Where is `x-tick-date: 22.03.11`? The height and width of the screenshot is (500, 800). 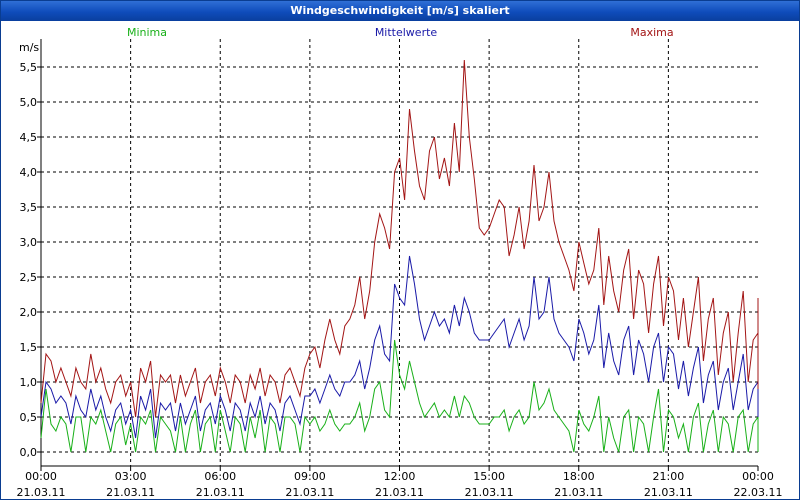
x-tick-date: 22.03.11 is located at coordinates (758, 492).